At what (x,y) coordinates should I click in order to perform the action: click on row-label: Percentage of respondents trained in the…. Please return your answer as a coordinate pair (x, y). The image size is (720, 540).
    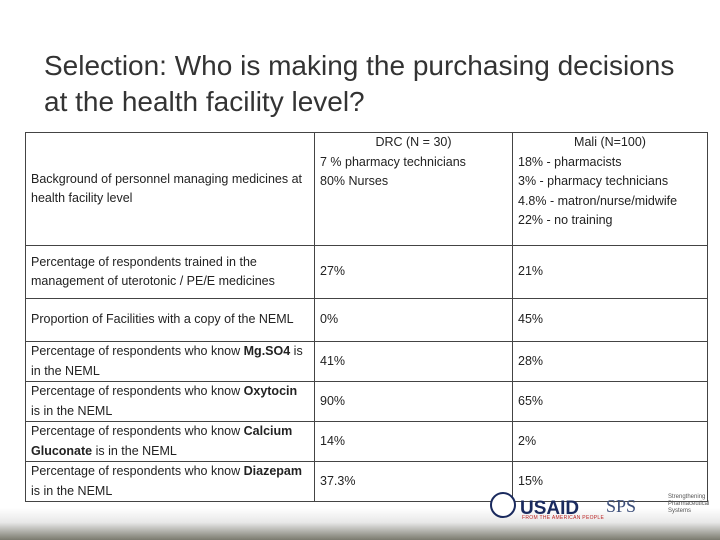
    Looking at the image, I should click on (170, 272).